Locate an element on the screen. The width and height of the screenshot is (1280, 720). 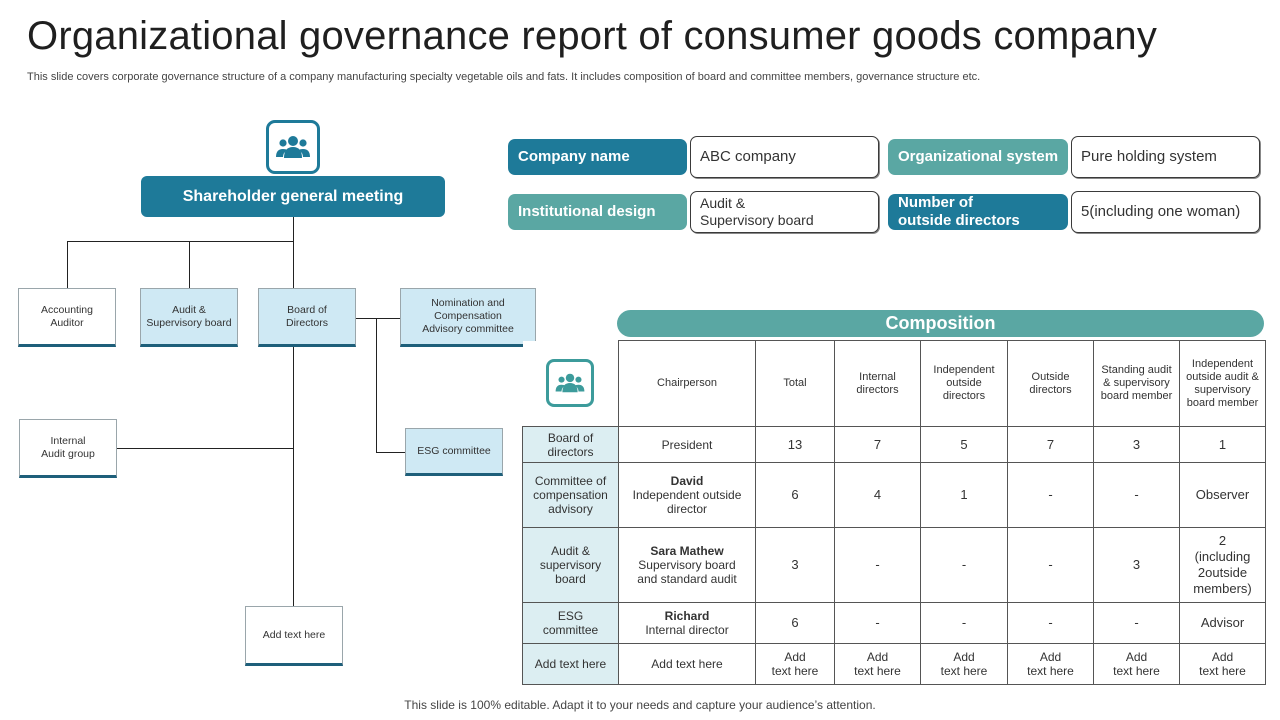
outside-directors-label: Number of outside directors is located at coordinates (978, 212).